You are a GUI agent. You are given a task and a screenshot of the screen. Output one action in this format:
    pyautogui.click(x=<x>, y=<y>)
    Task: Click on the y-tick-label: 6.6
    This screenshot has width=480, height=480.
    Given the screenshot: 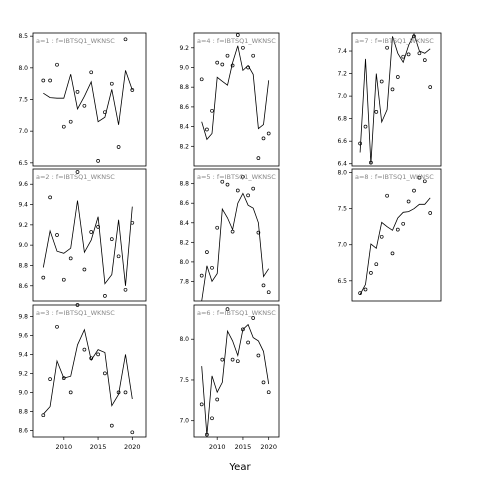 What is the action you would take?
    pyautogui.click(x=342, y=141)
    